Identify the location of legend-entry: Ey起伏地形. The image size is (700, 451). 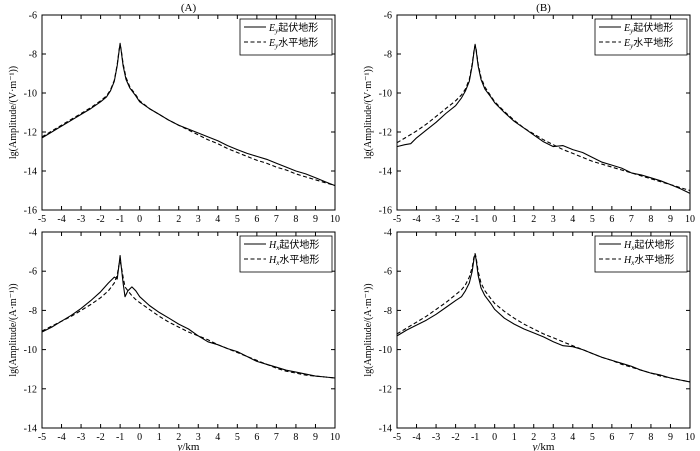
(648, 28).